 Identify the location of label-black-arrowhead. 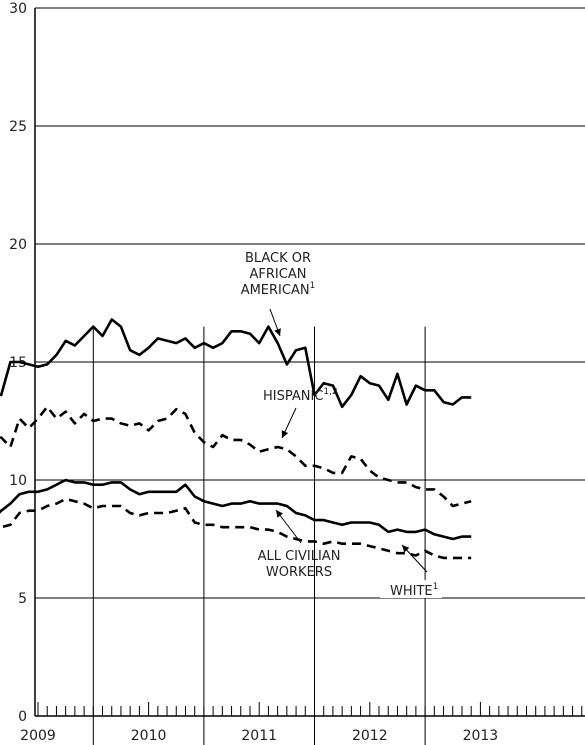
(277, 332).